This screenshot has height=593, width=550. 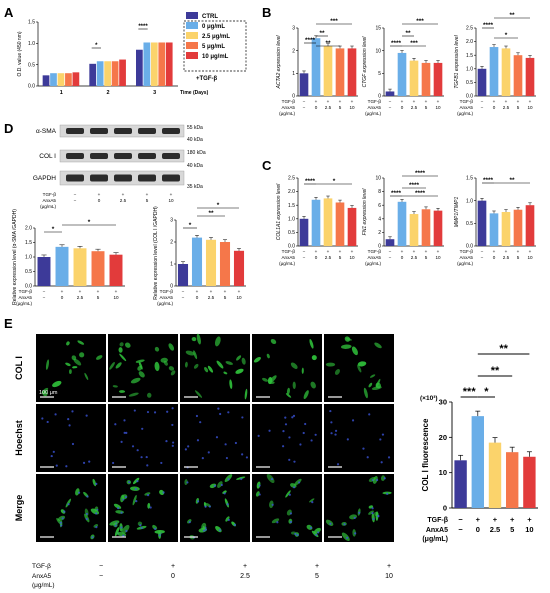 What do you see at coordinates (470, 392) in the screenshot?
I see `sig-label: ***` at bounding box center [470, 392].